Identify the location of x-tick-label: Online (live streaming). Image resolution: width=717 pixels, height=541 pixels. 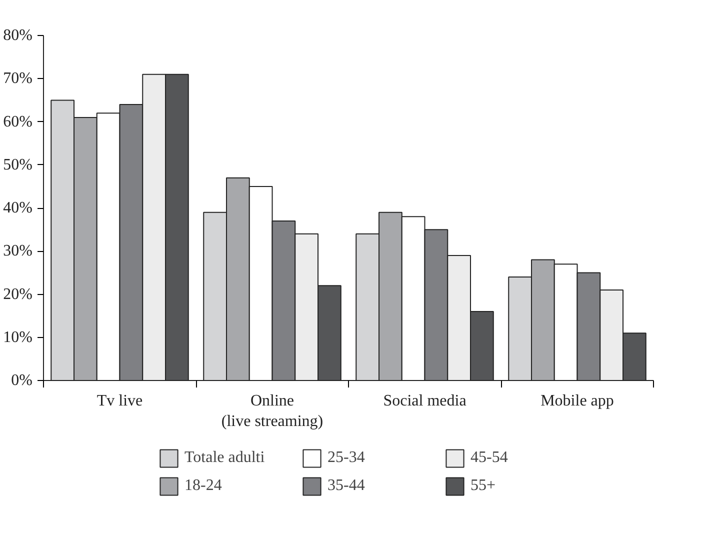
(272, 411).